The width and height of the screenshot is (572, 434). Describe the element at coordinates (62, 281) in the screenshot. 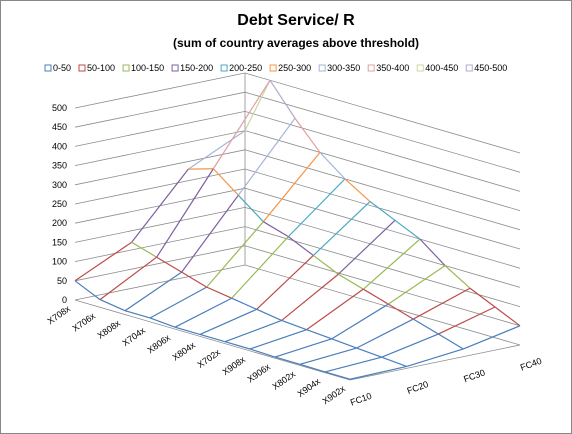

I see `z-tick-label: 50` at that location.